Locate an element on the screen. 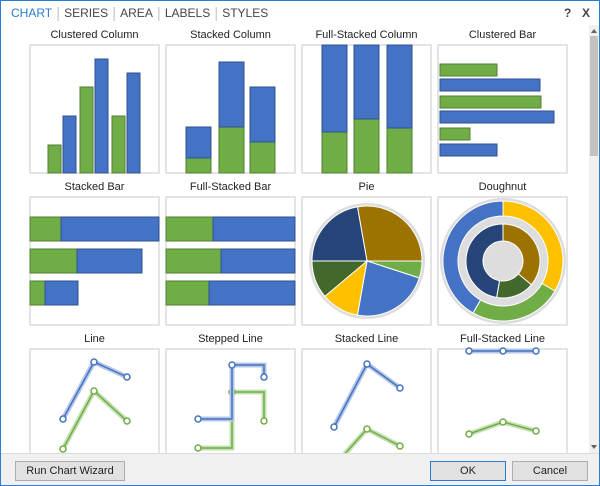 The width and height of the screenshot is (600, 486). tile-label: Line is located at coordinates (94, 339).